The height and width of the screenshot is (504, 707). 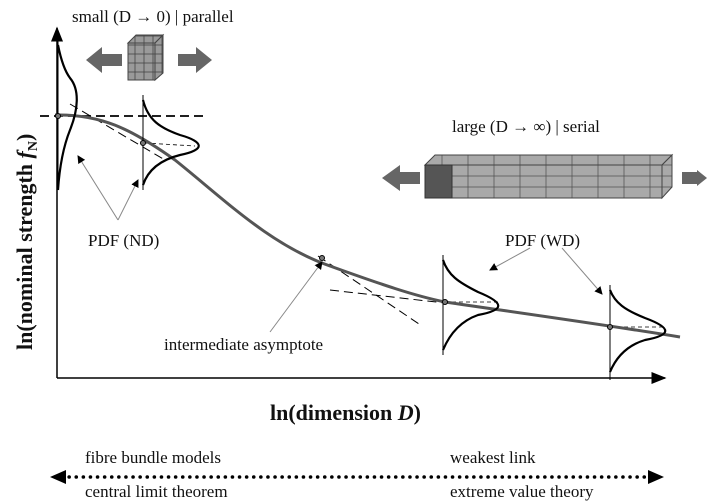 I want to click on x-axis-label: ln(dimension D), so click(x=345, y=412).